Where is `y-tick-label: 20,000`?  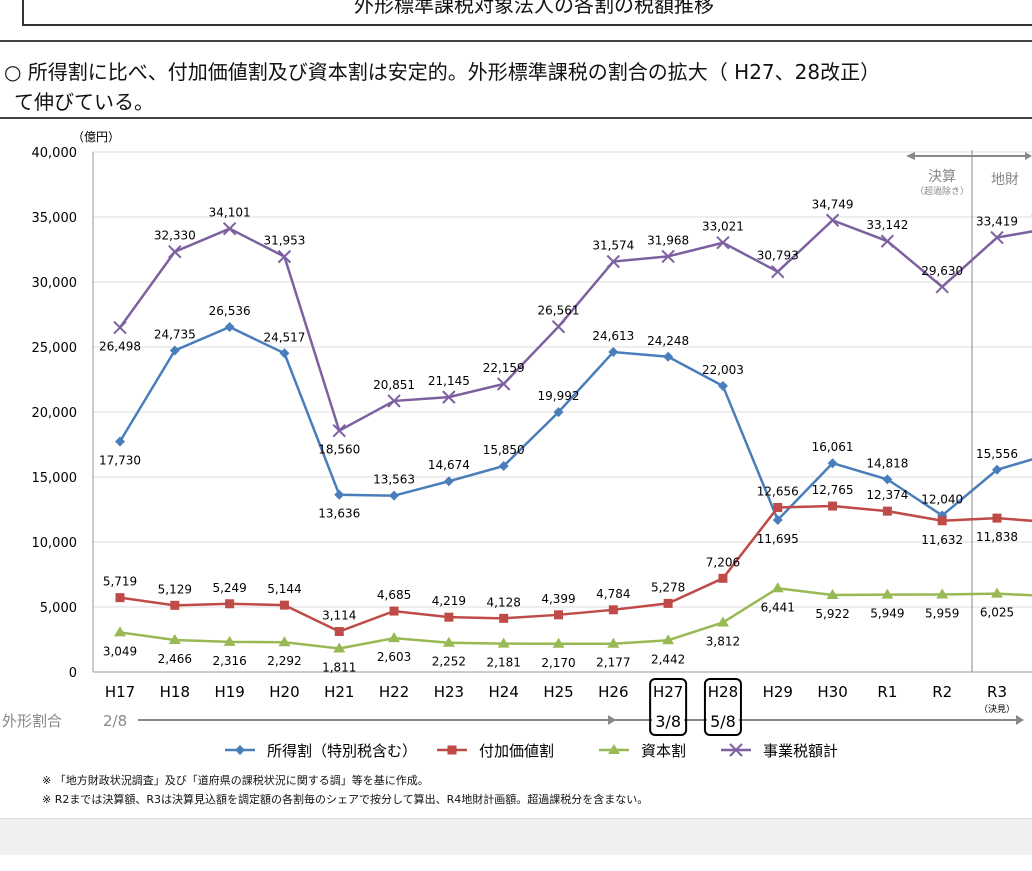
y-tick-label: 20,000 is located at coordinates (55, 413).